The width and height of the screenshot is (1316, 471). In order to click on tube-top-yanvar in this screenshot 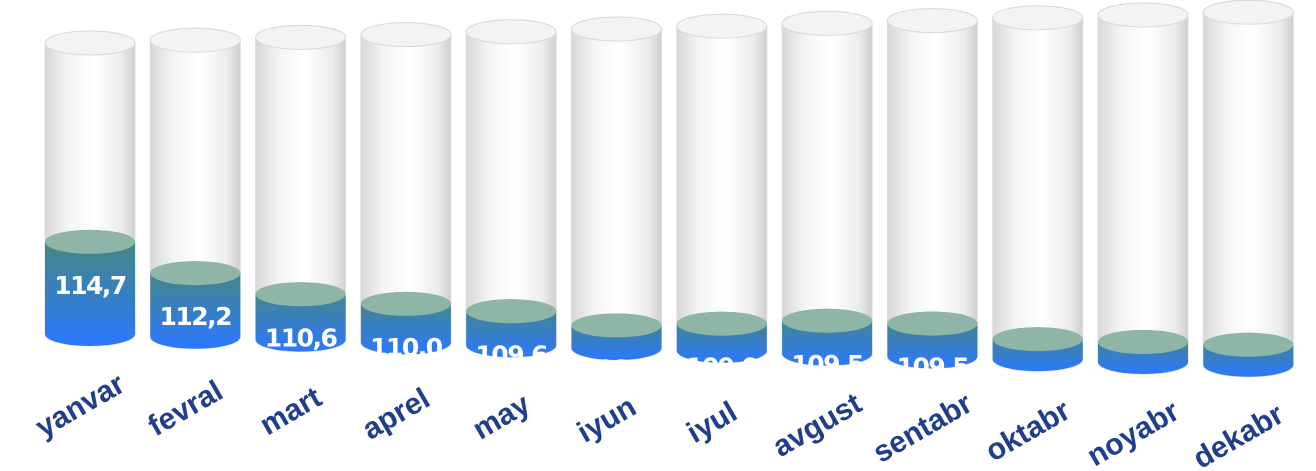, I will do `click(90, 43)`.